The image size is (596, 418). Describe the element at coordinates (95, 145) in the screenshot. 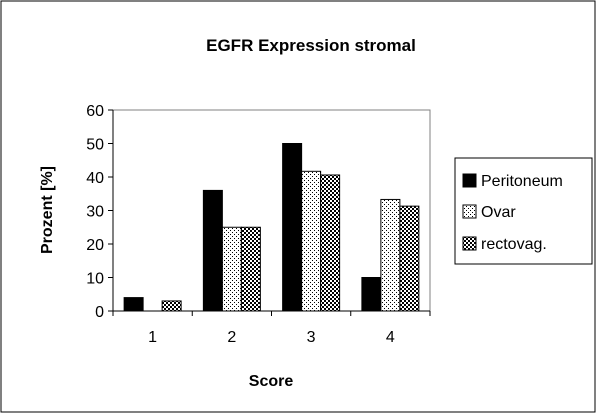

I see `y-tick-label: 50` at that location.